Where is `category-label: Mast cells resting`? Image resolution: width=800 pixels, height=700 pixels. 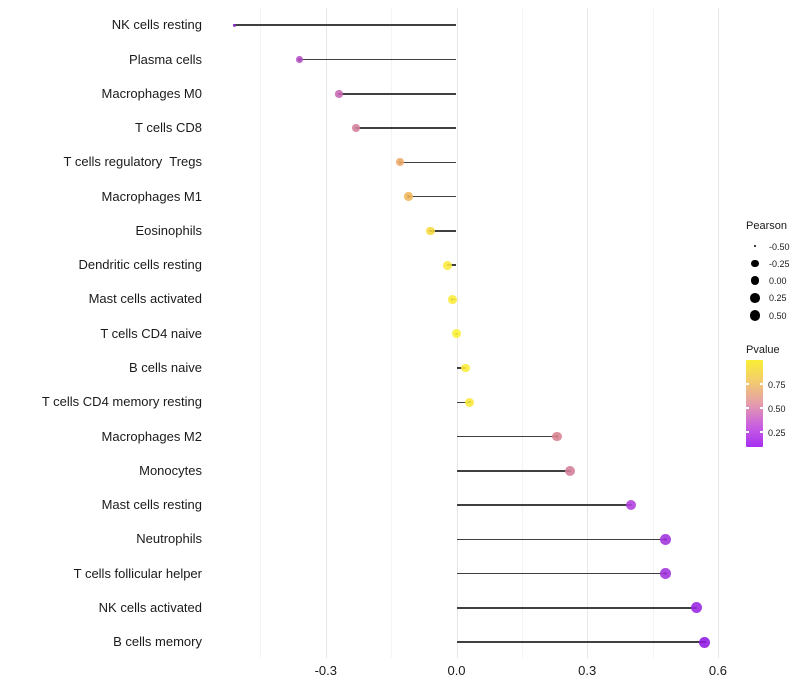
category-label: Mast cells resting is located at coordinates (151, 505).